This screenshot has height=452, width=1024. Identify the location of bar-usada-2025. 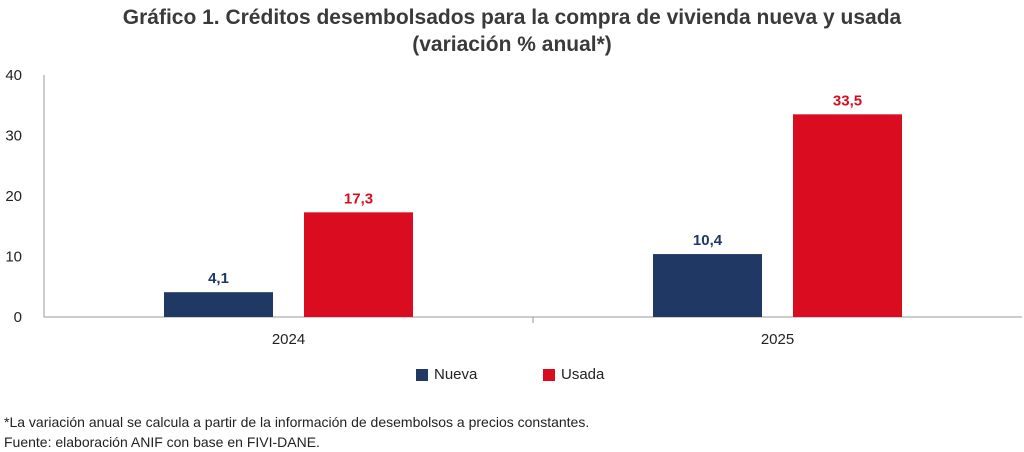
(847, 215).